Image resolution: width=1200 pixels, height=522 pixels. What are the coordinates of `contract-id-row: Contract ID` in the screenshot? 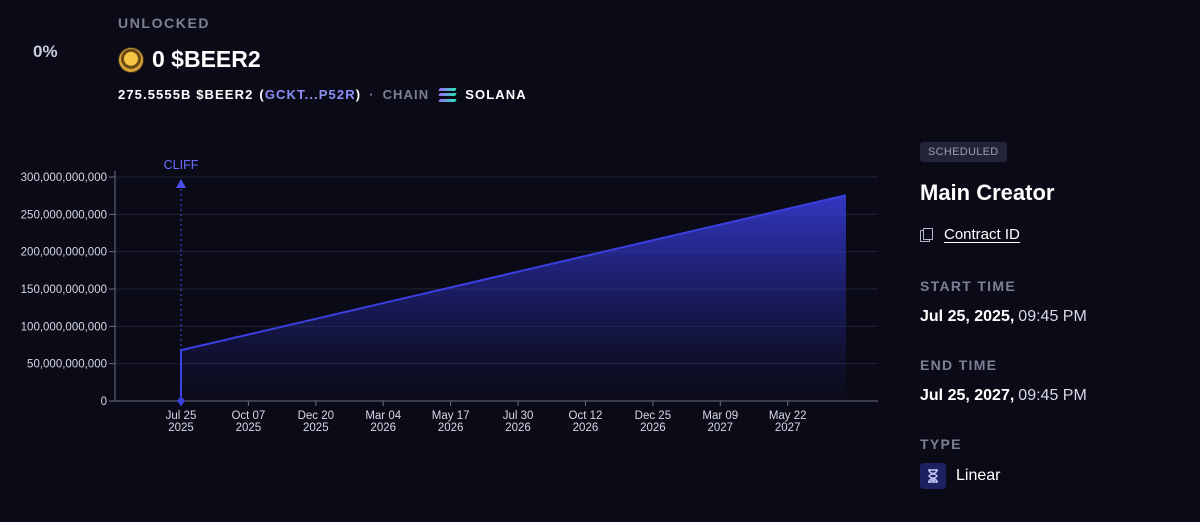 It's located at (970, 234).